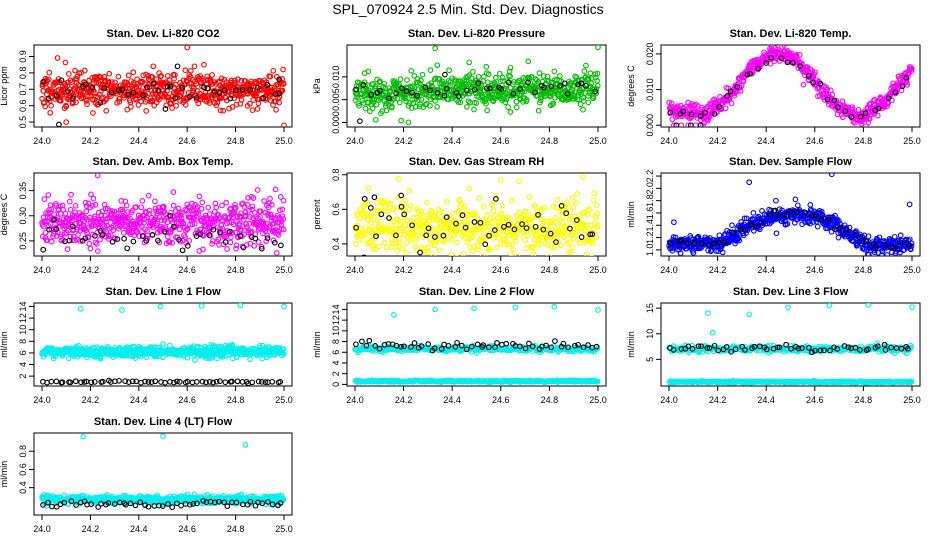 The image size is (936, 540). Describe the element at coordinates (4, 214) in the screenshot. I see `y-axis-label: degrees C` at that location.